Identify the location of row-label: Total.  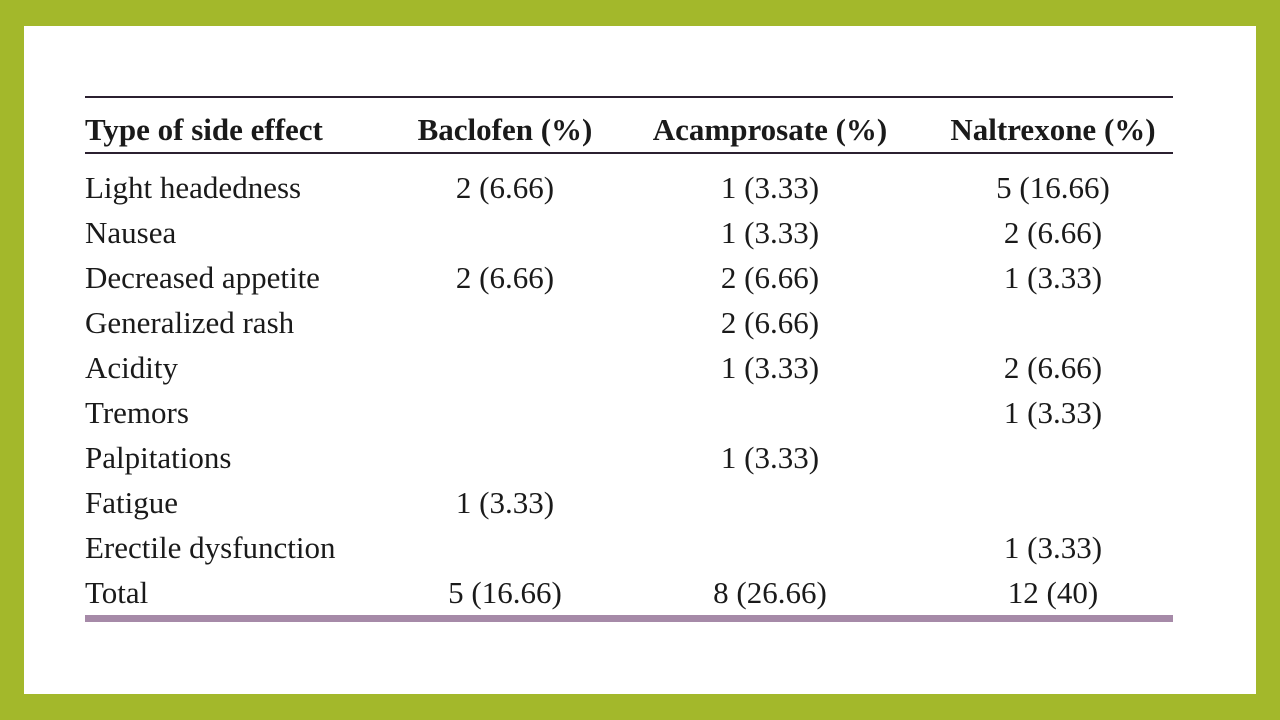
(117, 592).